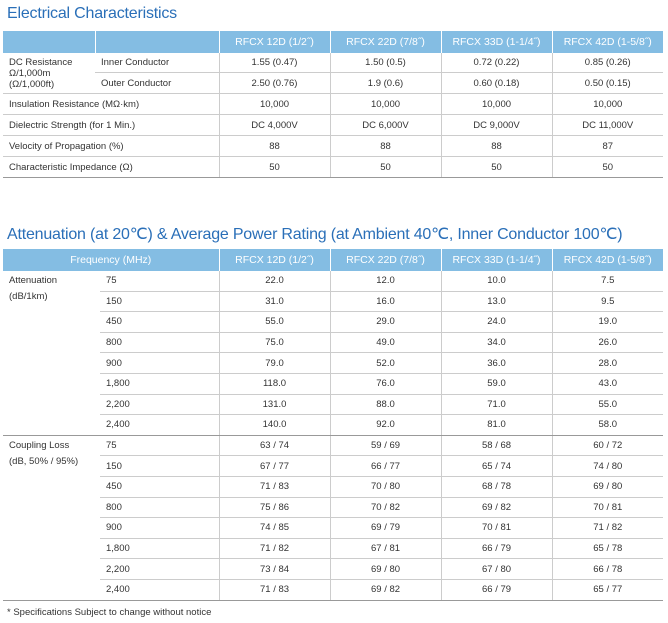  I want to click on frequency-header: Frequency (MHz), so click(111, 260).